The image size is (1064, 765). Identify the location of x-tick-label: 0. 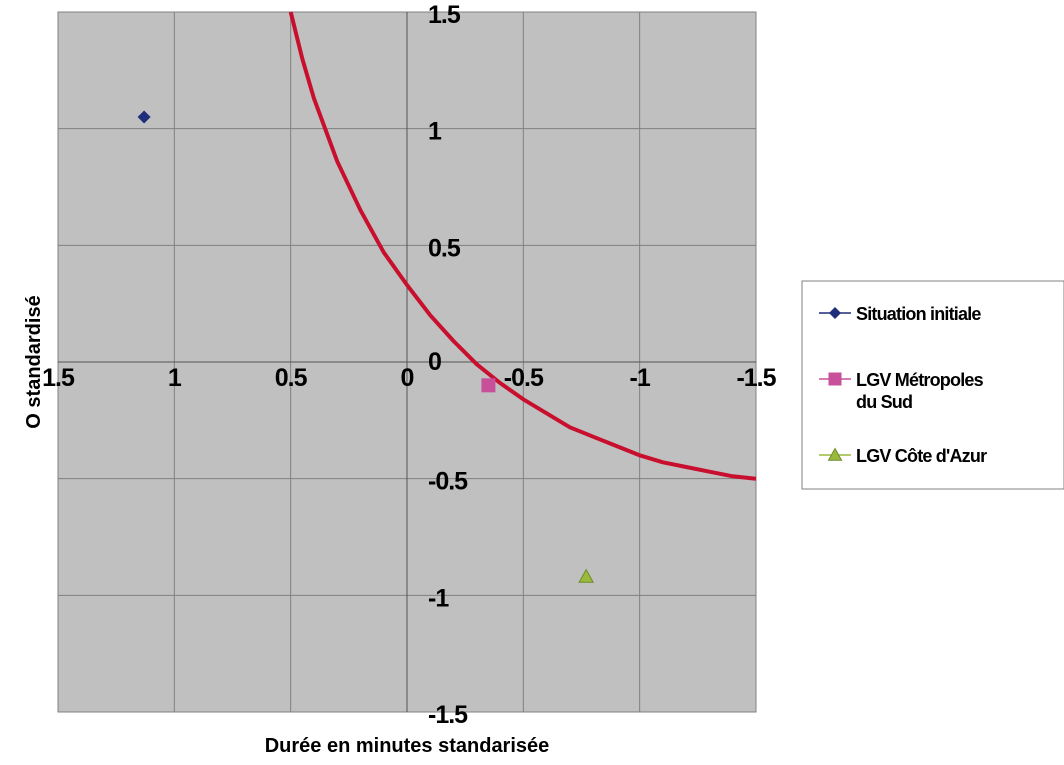
(407, 378).